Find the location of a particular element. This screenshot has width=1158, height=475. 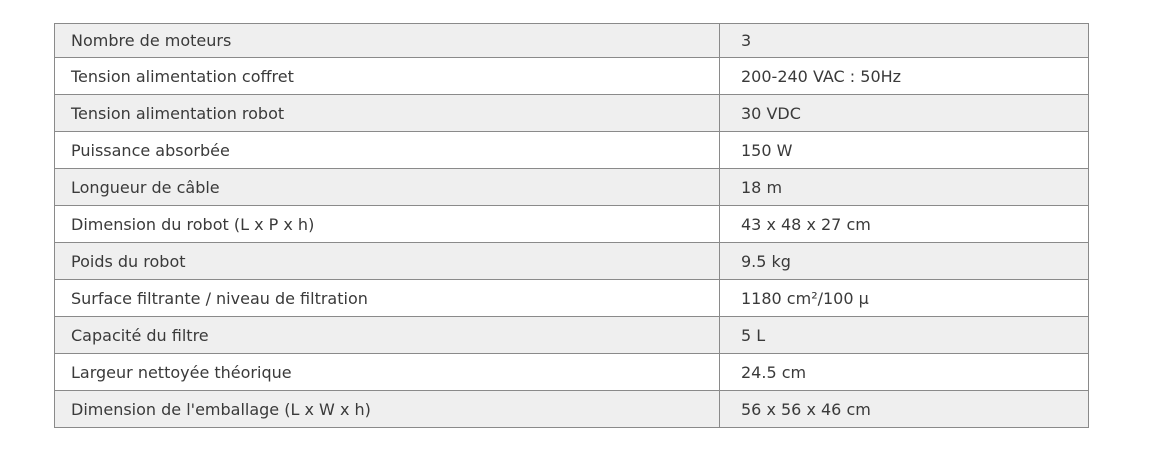

spec-row: Largeur nettoyée théorique 24.5 cm is located at coordinates (571, 372).